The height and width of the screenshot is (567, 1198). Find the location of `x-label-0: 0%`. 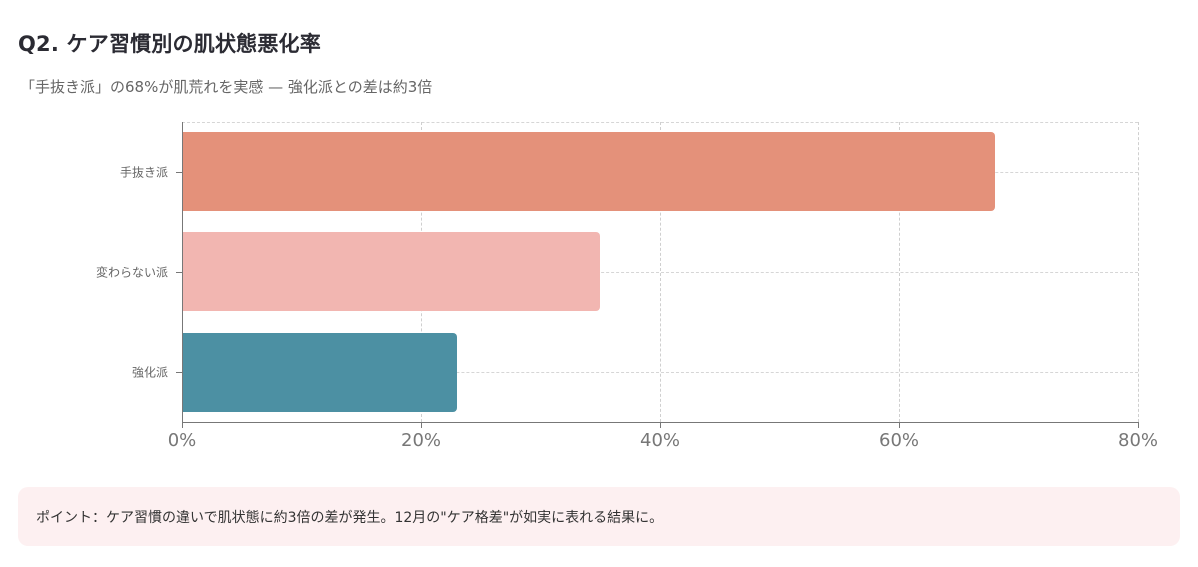

x-label-0: 0% is located at coordinates (182, 440).